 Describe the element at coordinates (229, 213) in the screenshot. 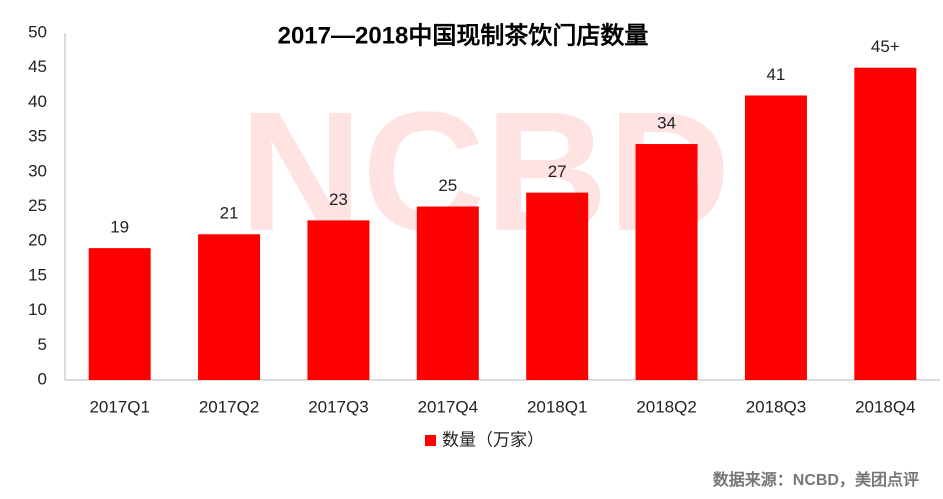

I see `data-label: 21` at that location.